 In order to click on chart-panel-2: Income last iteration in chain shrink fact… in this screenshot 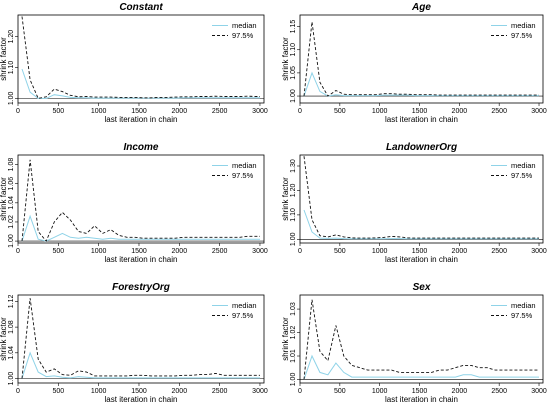, I will do `click(134, 203)`.